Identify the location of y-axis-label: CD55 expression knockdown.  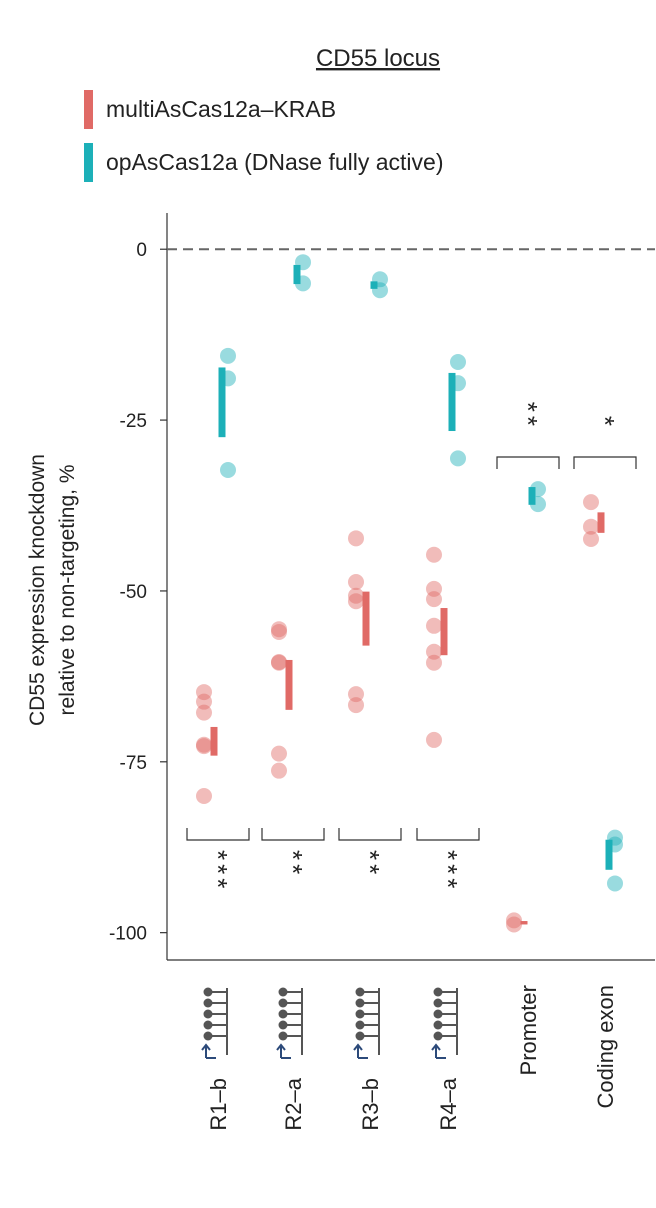
(37, 590).